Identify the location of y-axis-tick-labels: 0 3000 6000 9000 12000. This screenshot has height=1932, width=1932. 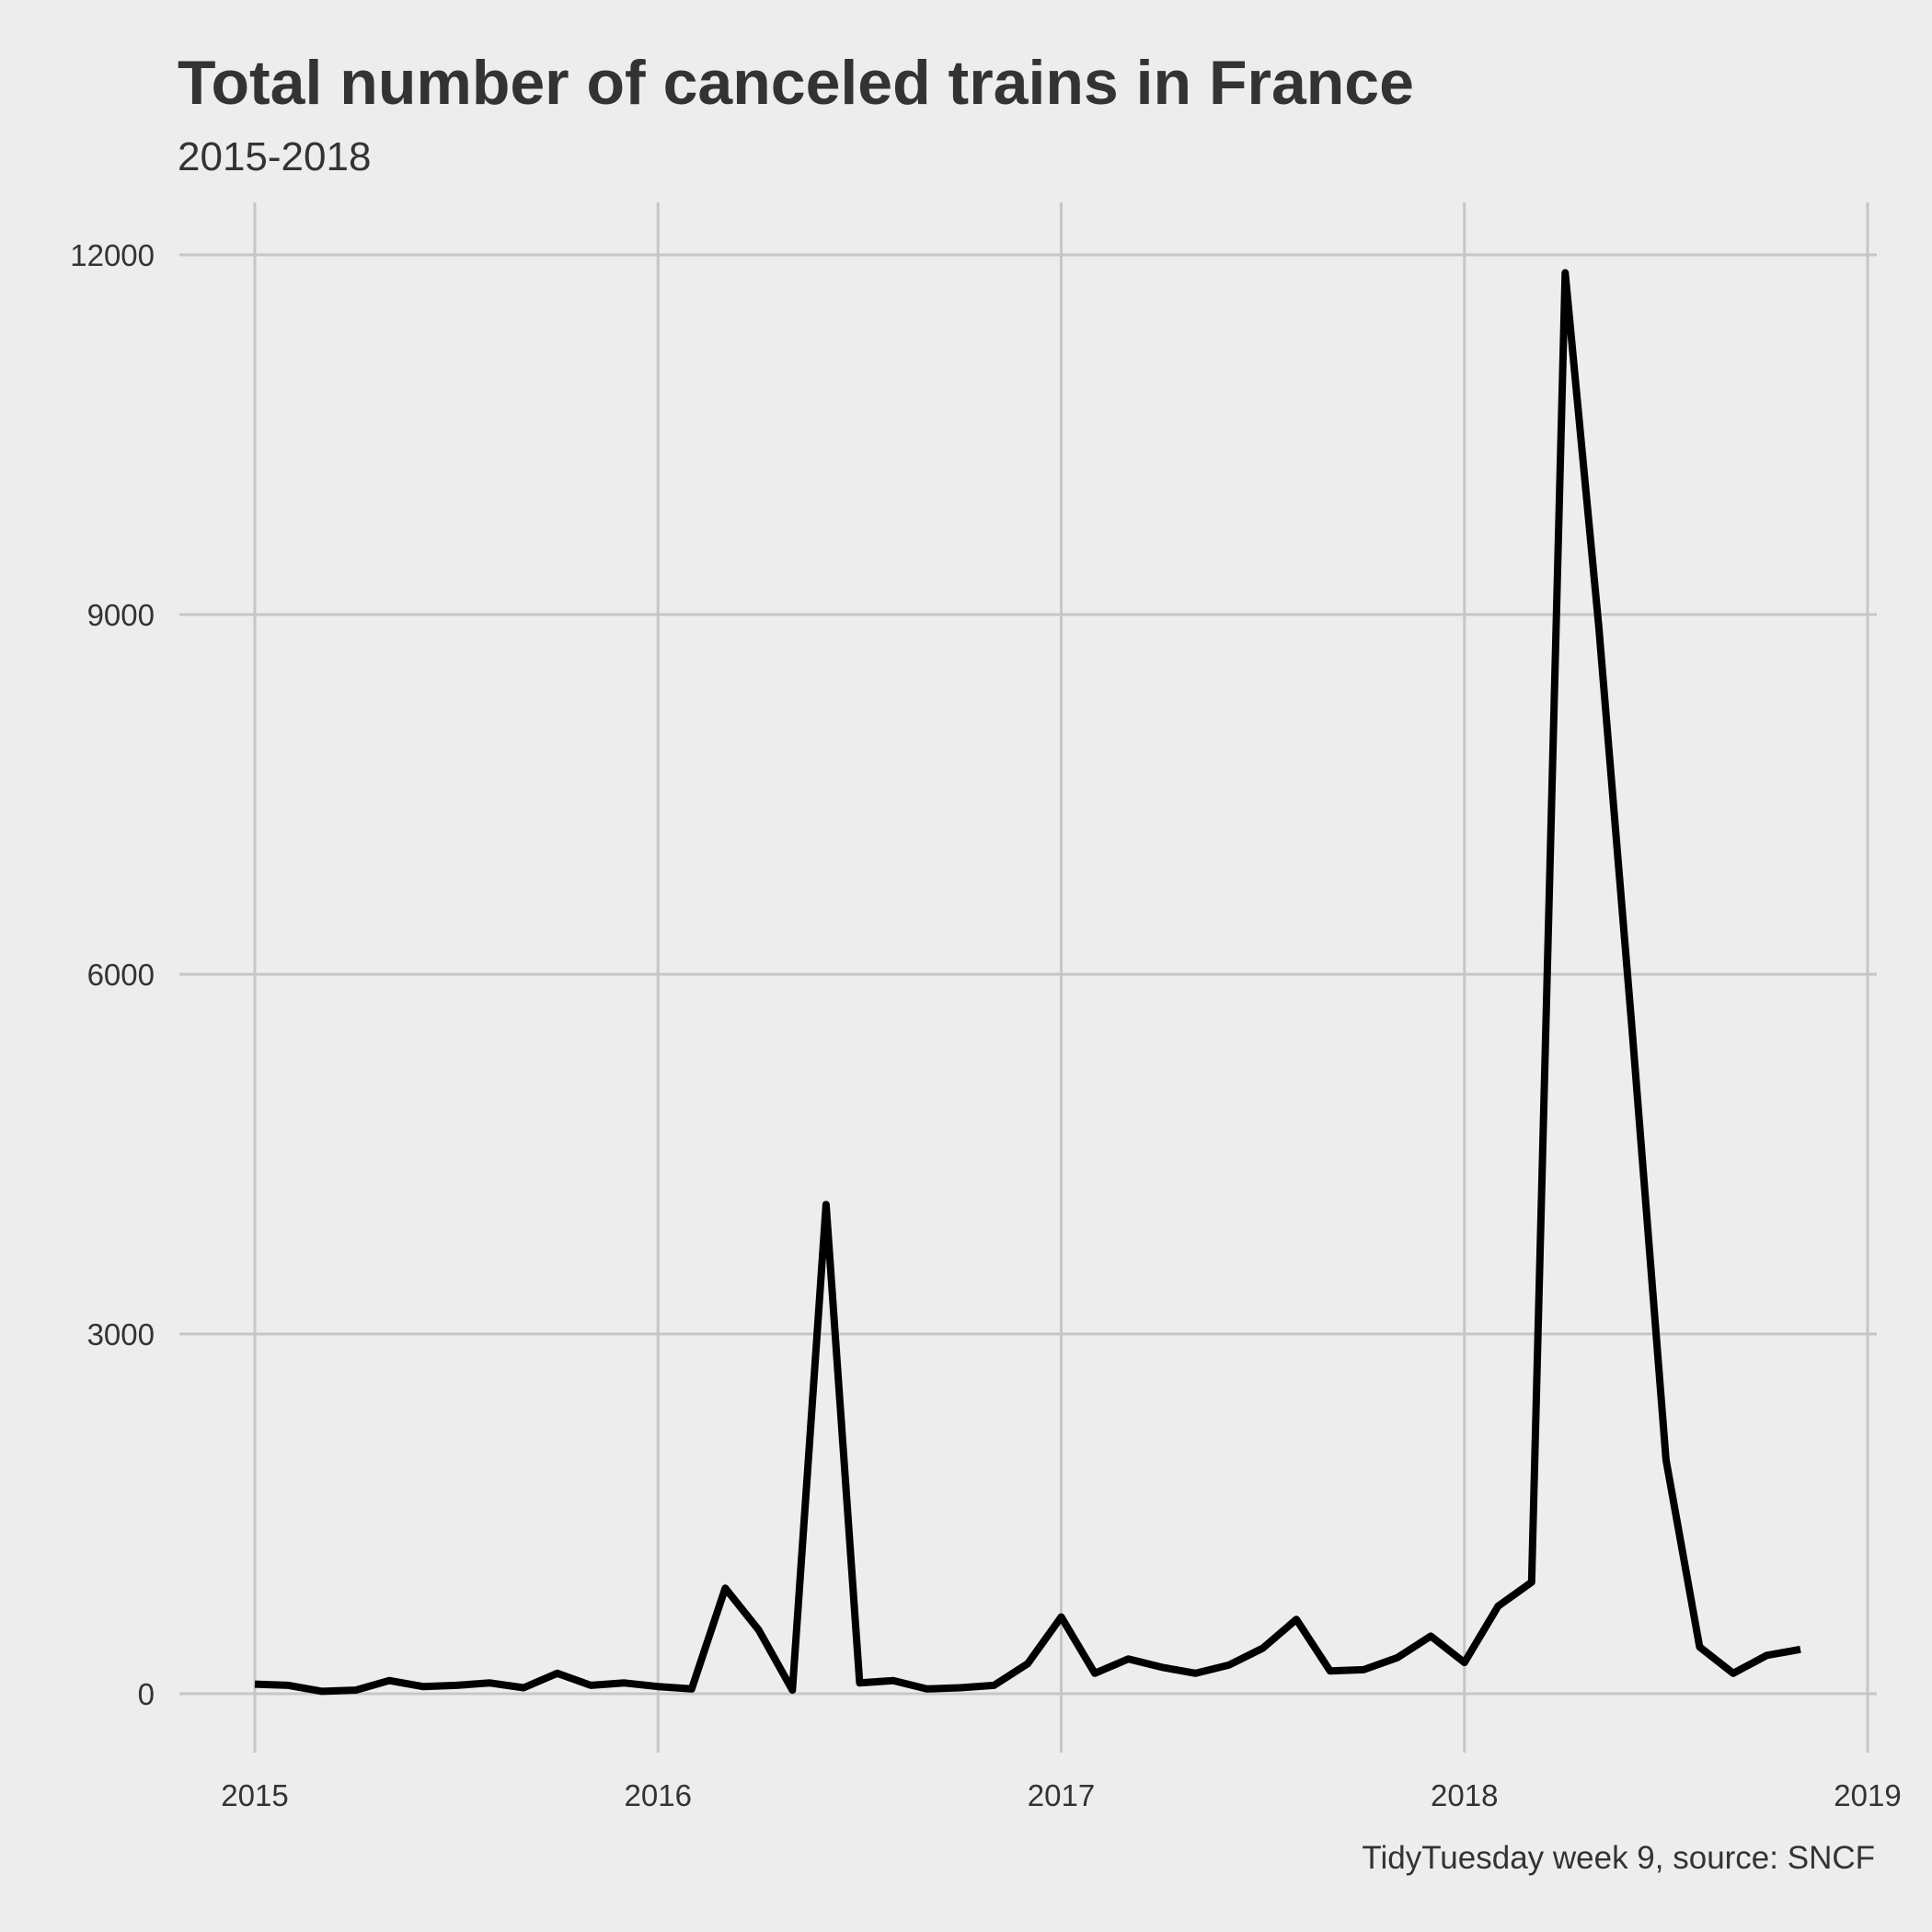
(112, 974).